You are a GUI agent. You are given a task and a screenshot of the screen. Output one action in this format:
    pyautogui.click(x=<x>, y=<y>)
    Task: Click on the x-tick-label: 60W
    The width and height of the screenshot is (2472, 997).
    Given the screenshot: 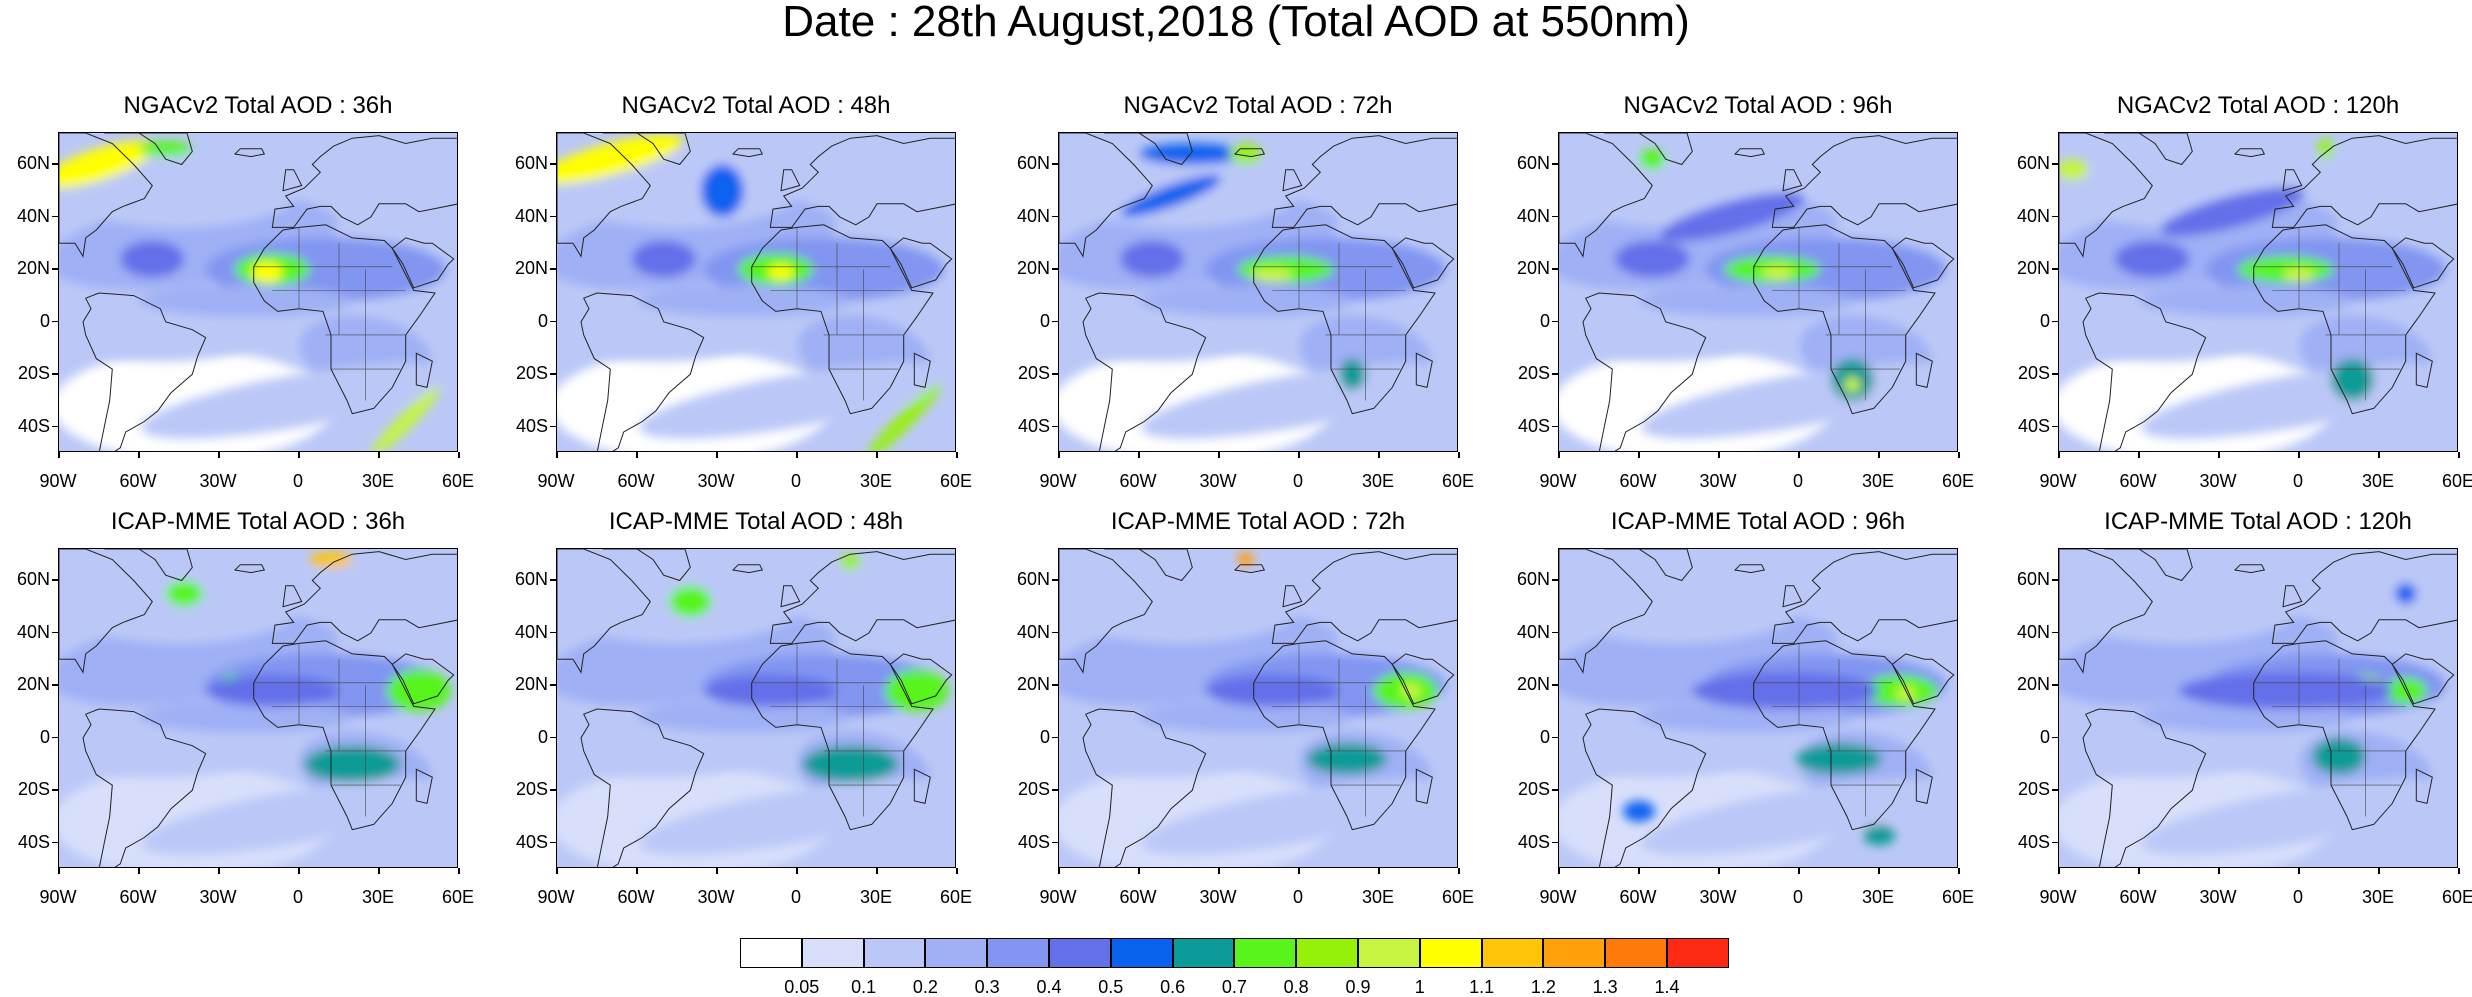 What is the action you would take?
    pyautogui.click(x=1138, y=897)
    